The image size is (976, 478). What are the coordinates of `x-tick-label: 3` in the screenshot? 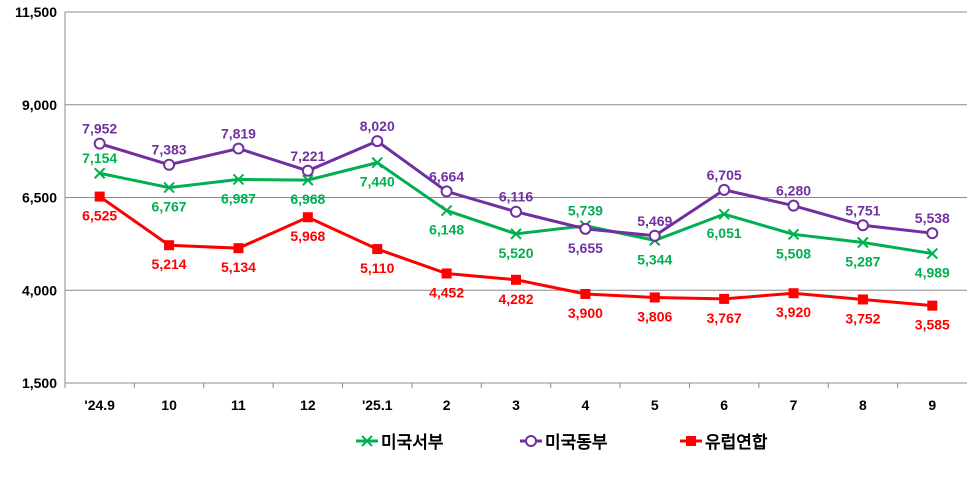 It's located at (516, 405).